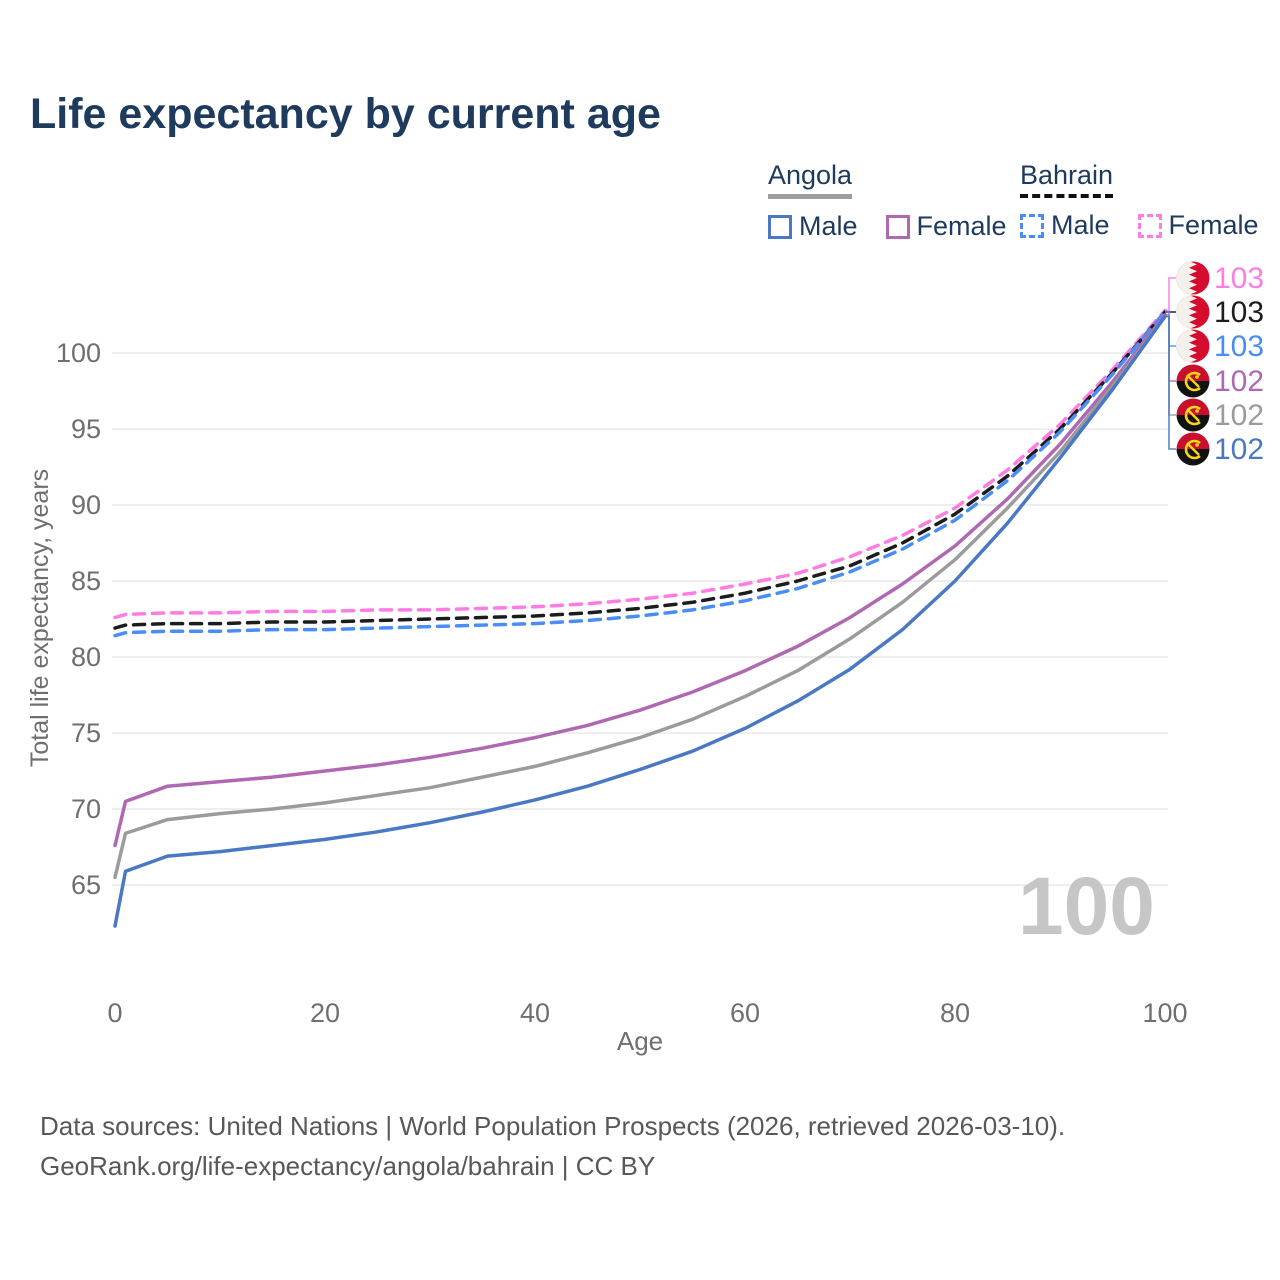  What do you see at coordinates (86, 809) in the screenshot?
I see `y-tick-label: 70` at bounding box center [86, 809].